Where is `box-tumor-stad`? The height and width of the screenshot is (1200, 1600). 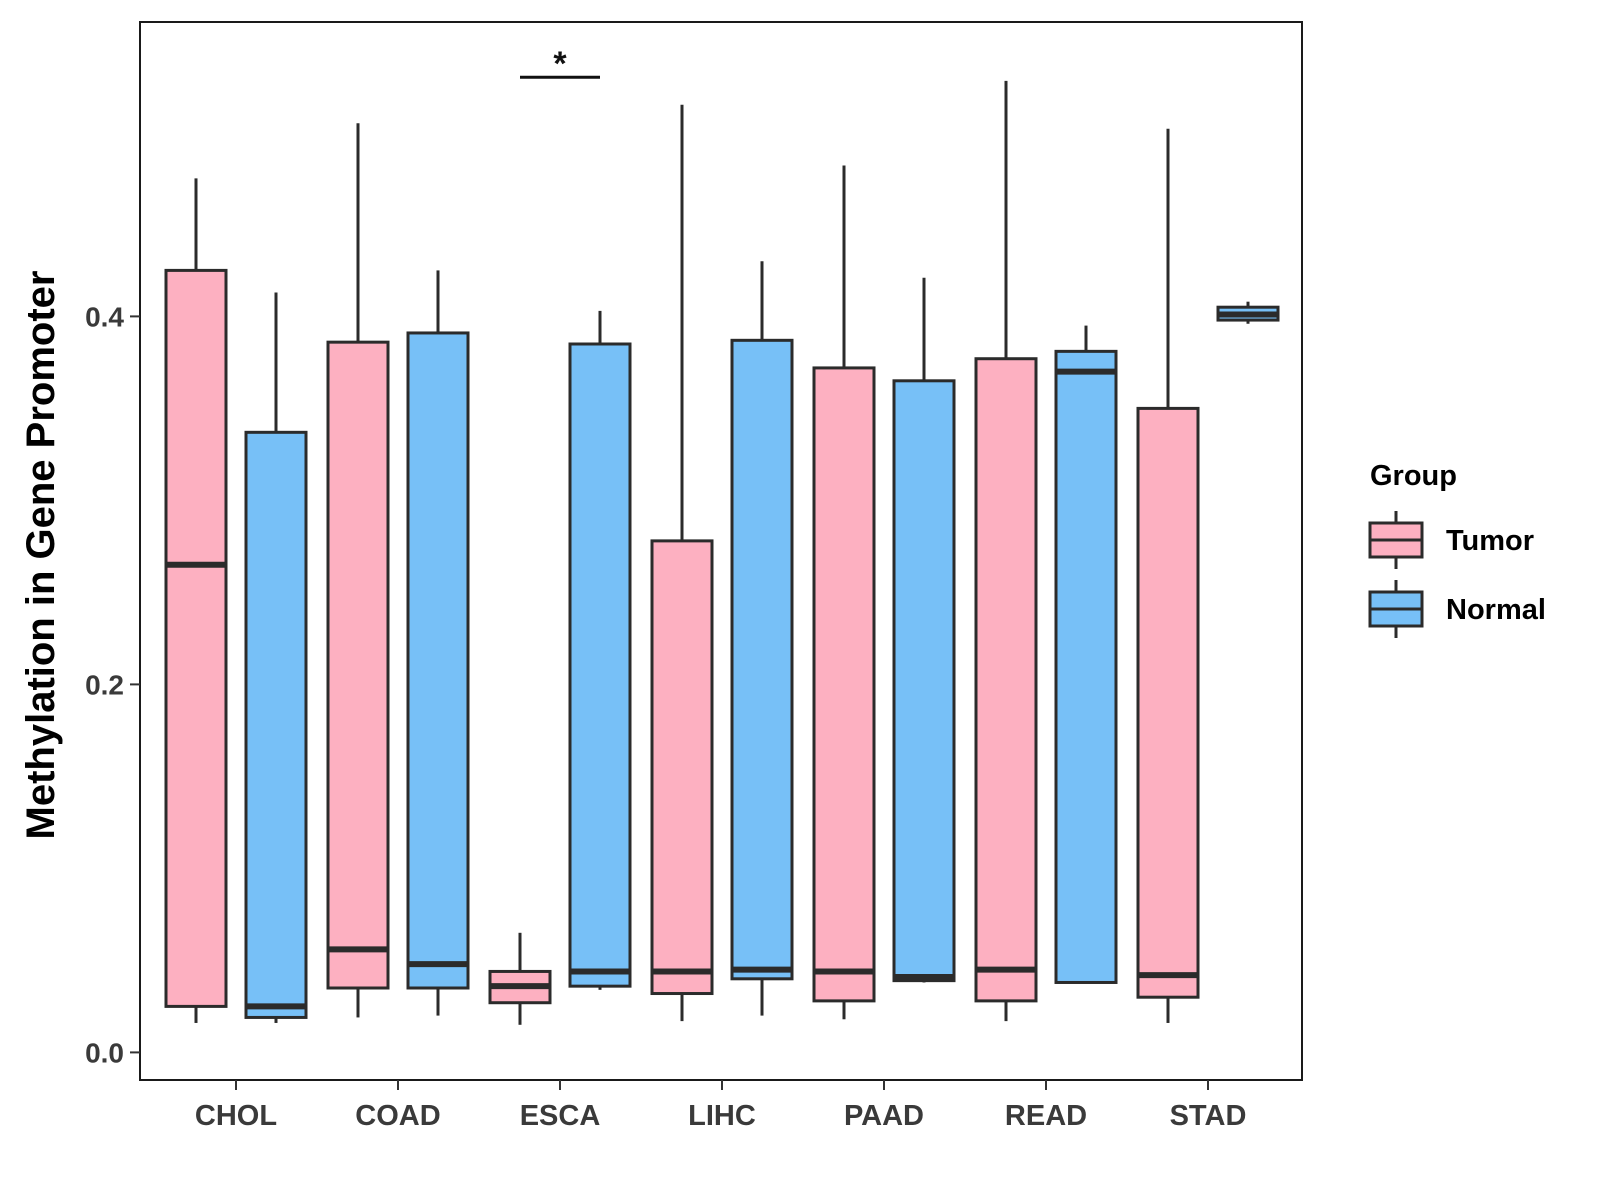
box-tumor-stad is located at coordinates (1168, 575).